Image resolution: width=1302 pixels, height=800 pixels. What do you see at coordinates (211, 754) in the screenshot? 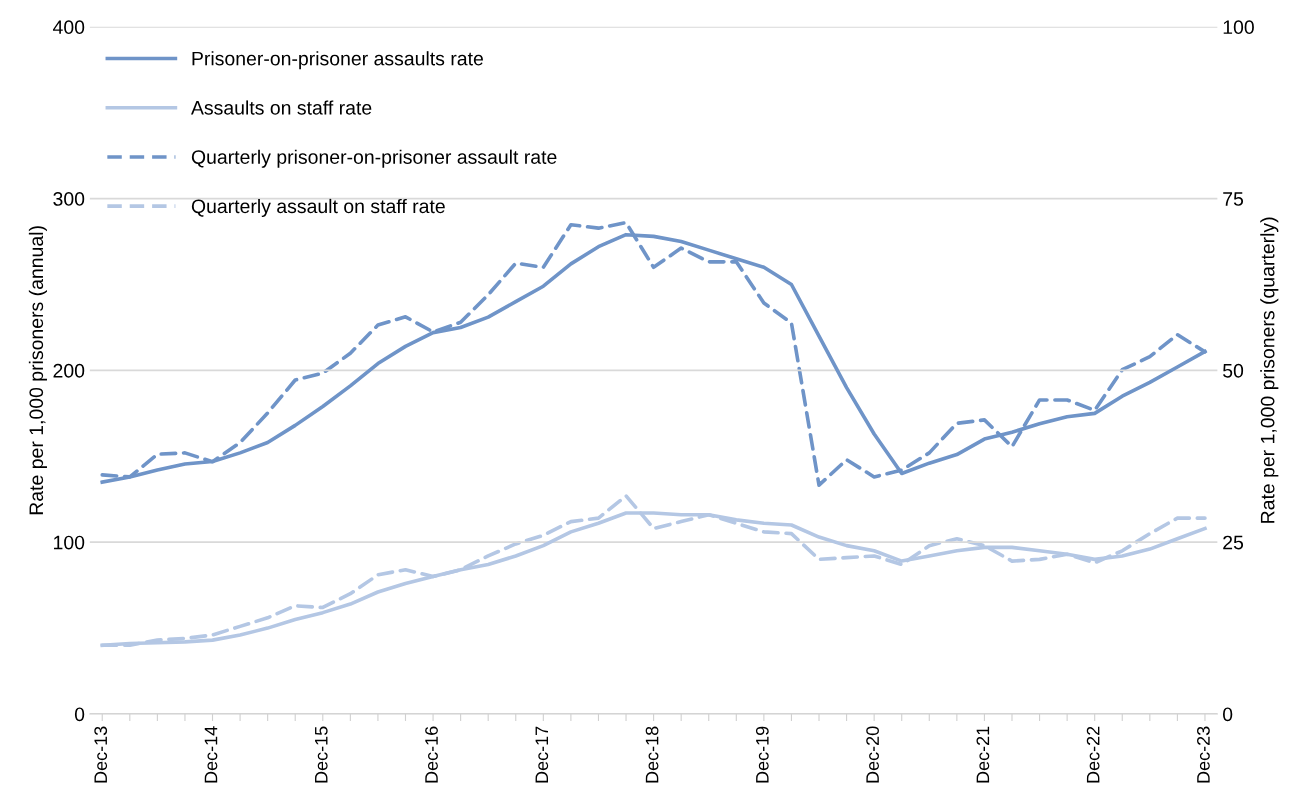
I see `x-tick-label: Dec-14` at bounding box center [211, 754].